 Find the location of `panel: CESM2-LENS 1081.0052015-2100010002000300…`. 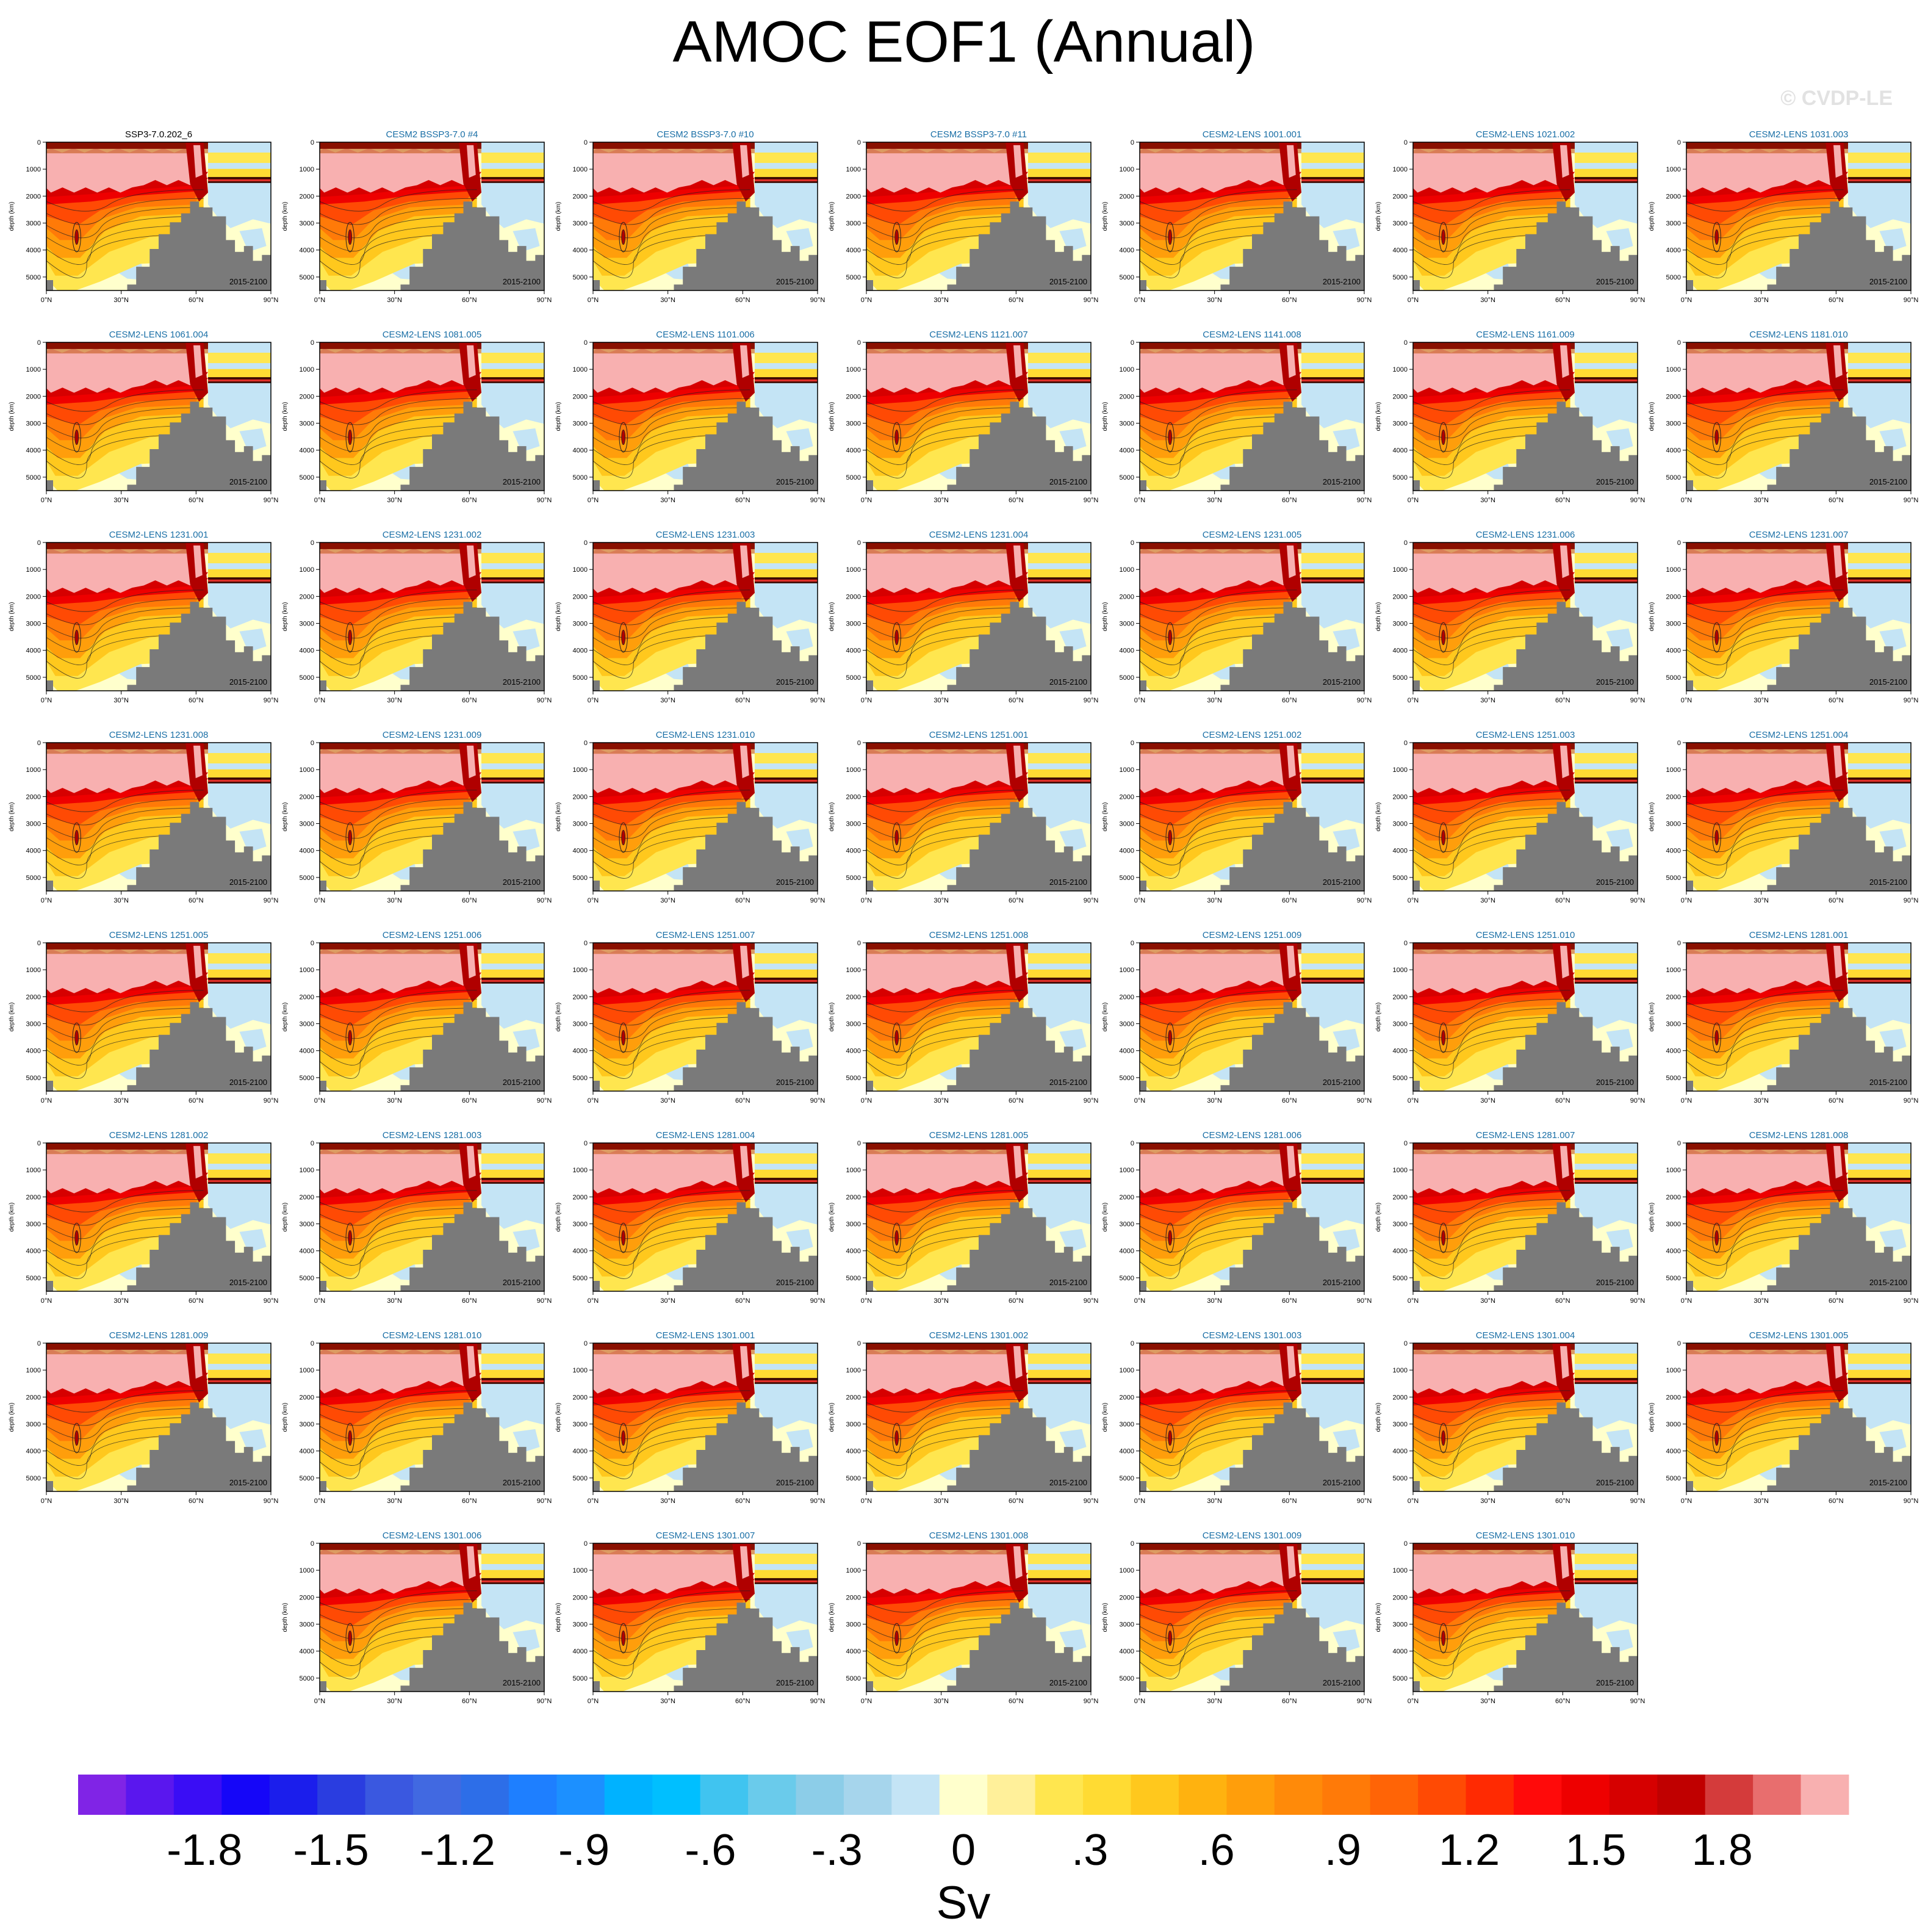

panel: CESM2-LENS 1081.0052015-2100010002000300… is located at coordinates (417, 417).